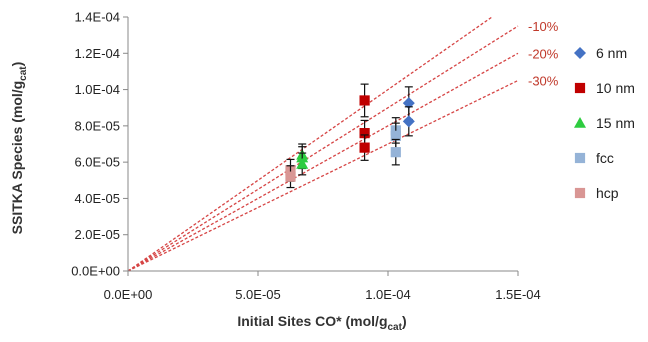 The height and width of the screenshot is (342, 648). Describe the element at coordinates (97, 234) in the screenshot. I see `y-tick-label: 2.0E-05` at that location.